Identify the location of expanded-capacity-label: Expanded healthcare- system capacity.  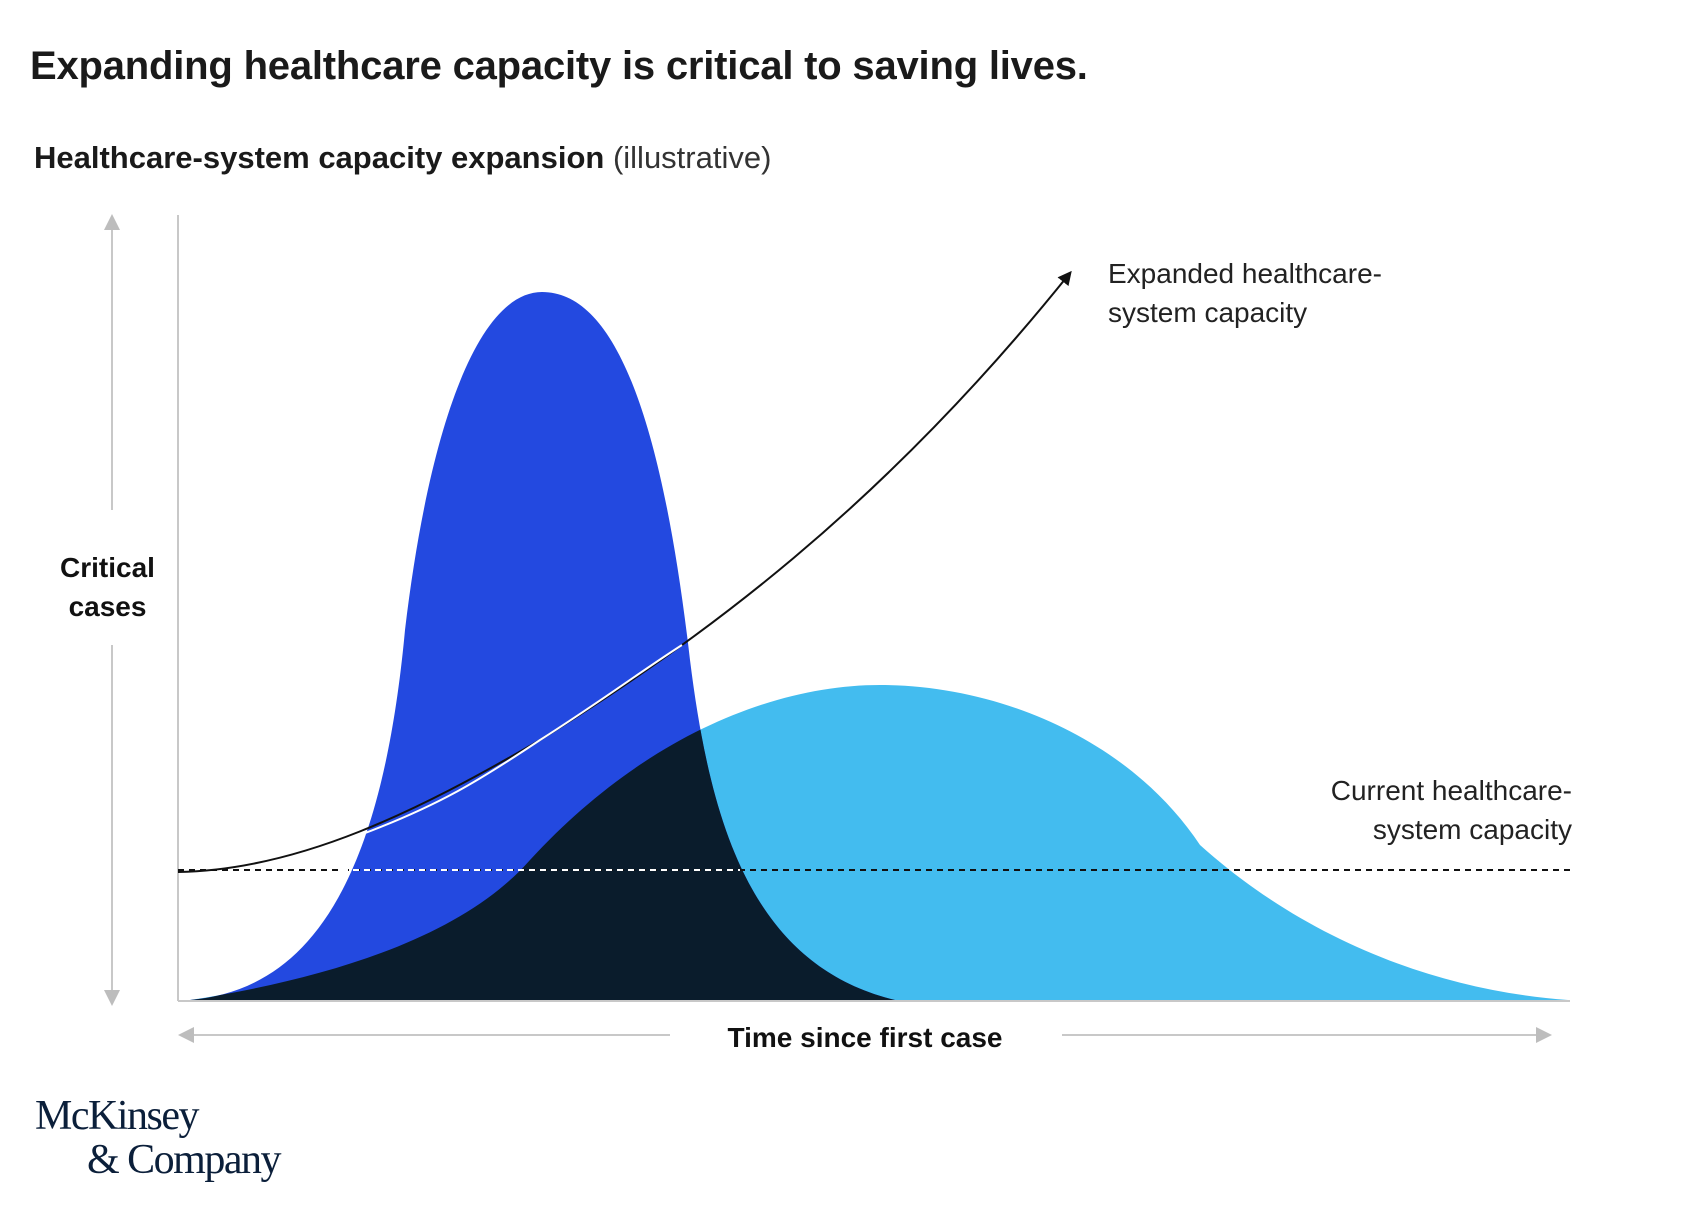
(1245, 293).